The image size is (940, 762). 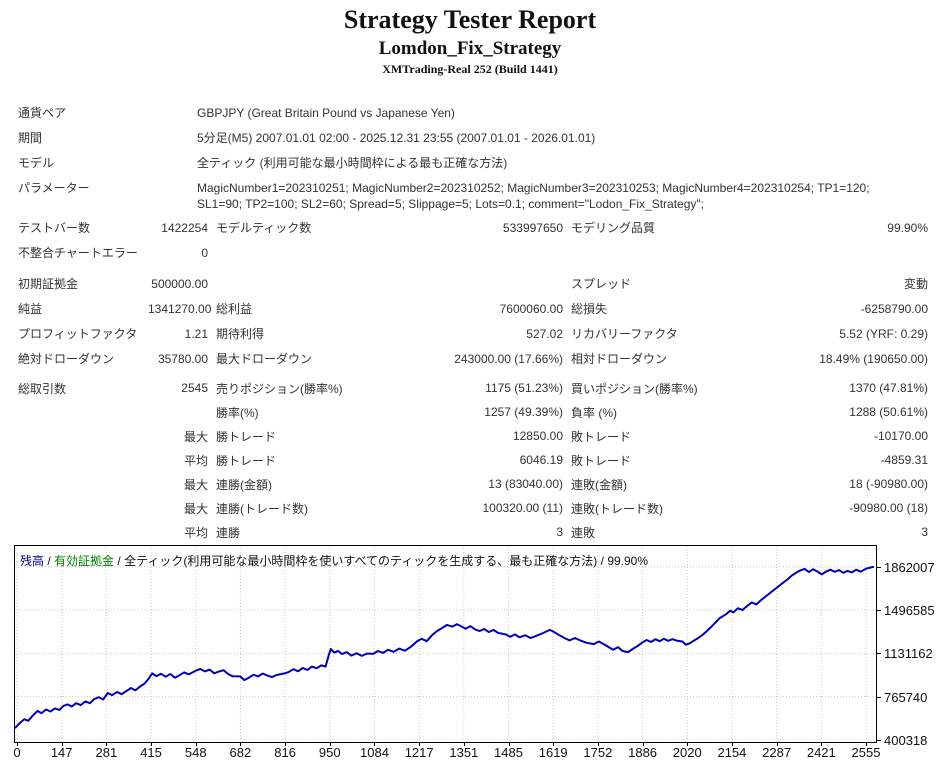 What do you see at coordinates (619, 359) in the screenshot?
I see `stats-label: 相対ドローダウン` at bounding box center [619, 359].